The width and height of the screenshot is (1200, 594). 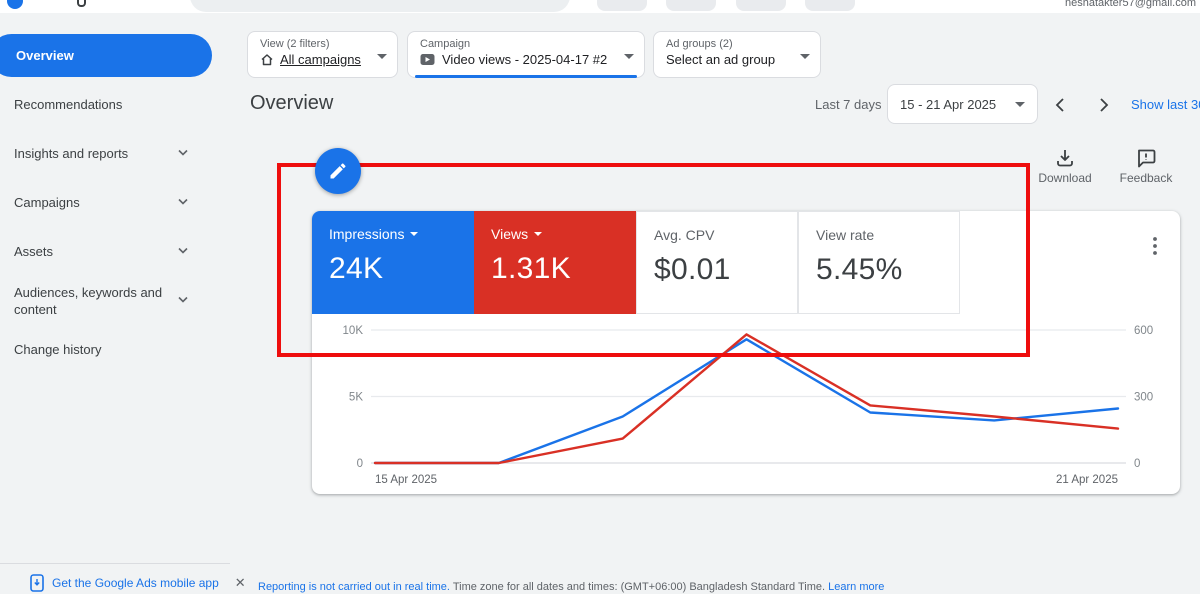 What do you see at coordinates (68, 104) in the screenshot?
I see `sidebar-item-recommendations: Recommendations` at bounding box center [68, 104].